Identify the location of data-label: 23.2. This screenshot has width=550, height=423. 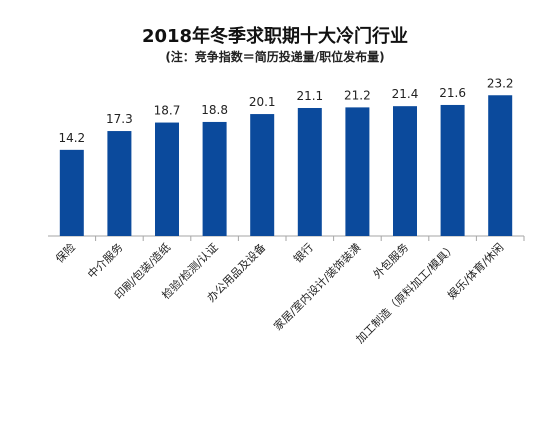
(500, 83).